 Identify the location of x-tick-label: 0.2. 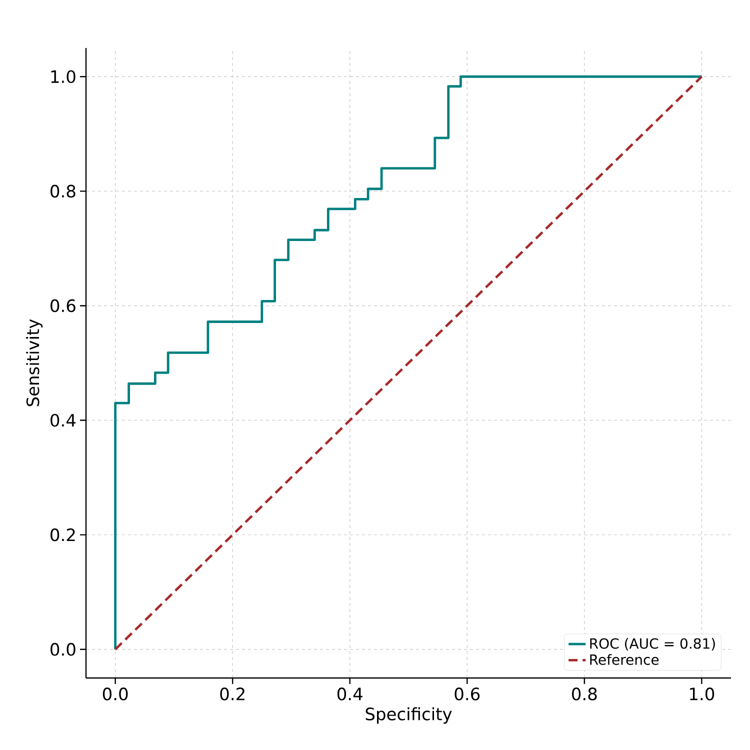
(232, 694).